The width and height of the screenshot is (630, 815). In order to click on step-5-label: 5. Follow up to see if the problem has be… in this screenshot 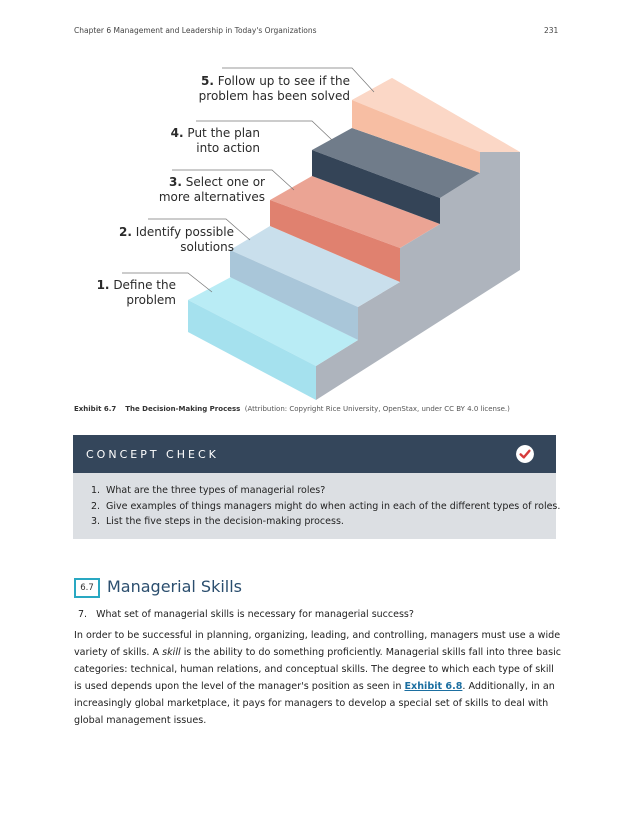, I will do `click(274, 88)`.